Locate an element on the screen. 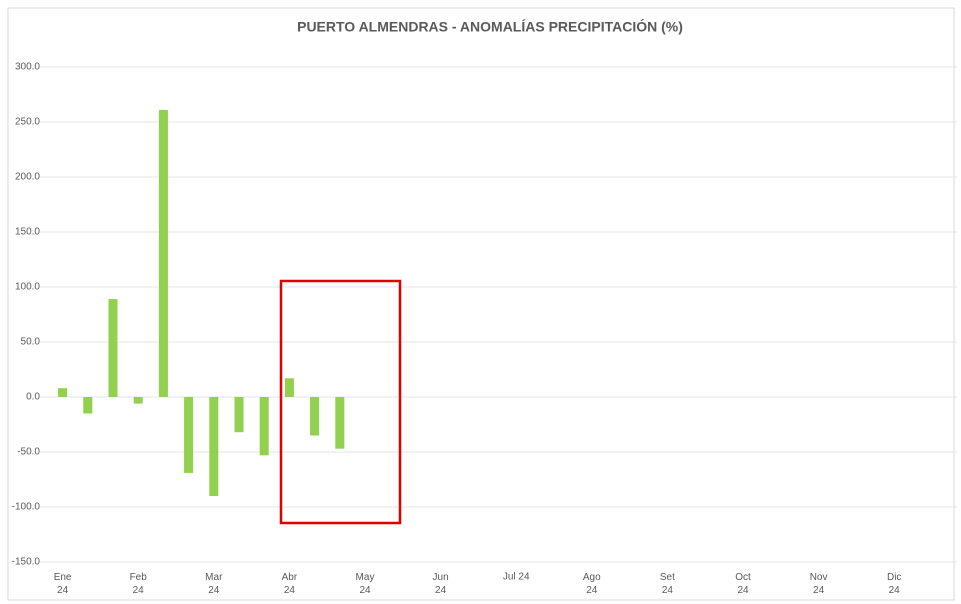 The image size is (961, 604). x-tick-label: Dic 24 is located at coordinates (894, 584).